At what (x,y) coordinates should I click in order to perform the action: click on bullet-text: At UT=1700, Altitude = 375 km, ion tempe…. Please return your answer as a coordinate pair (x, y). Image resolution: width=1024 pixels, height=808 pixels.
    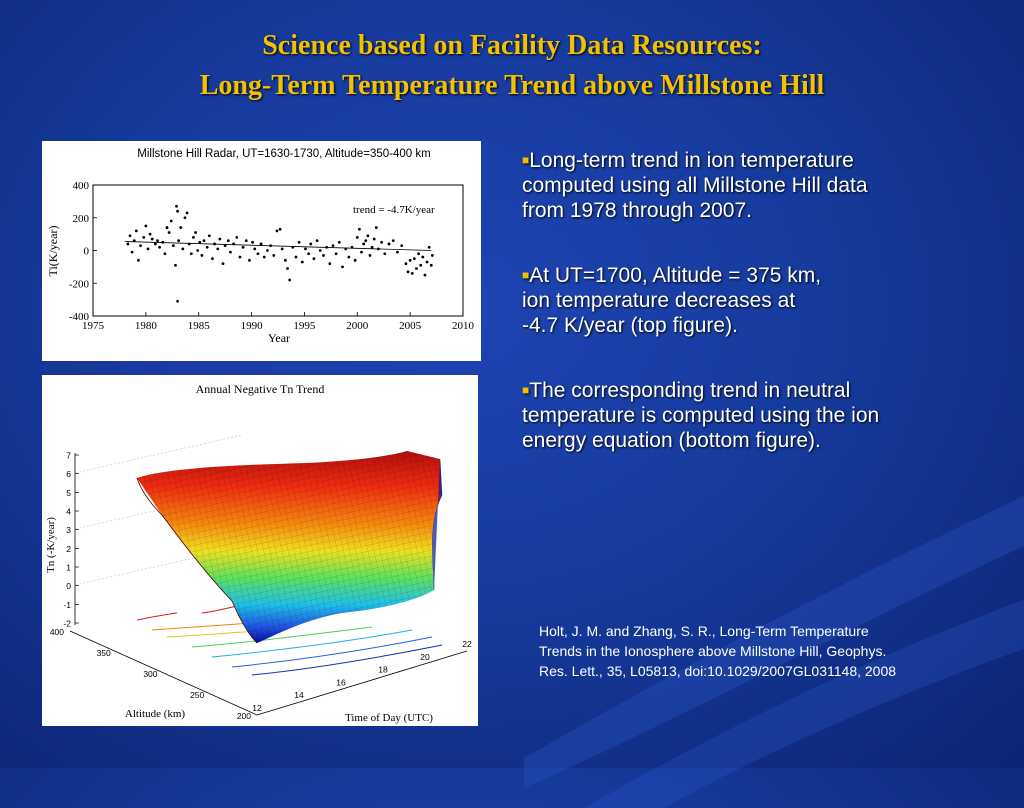
    Looking at the image, I should click on (672, 300).